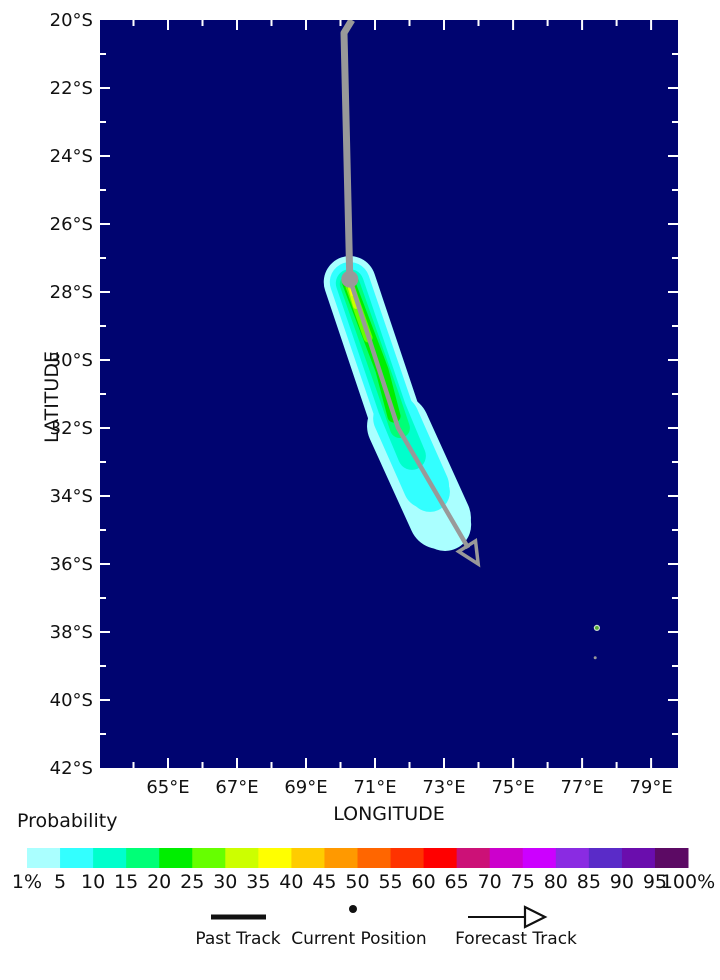 The height and width of the screenshot is (980, 720). I want to click on lat-tick-label: 24°S, so click(71, 156).